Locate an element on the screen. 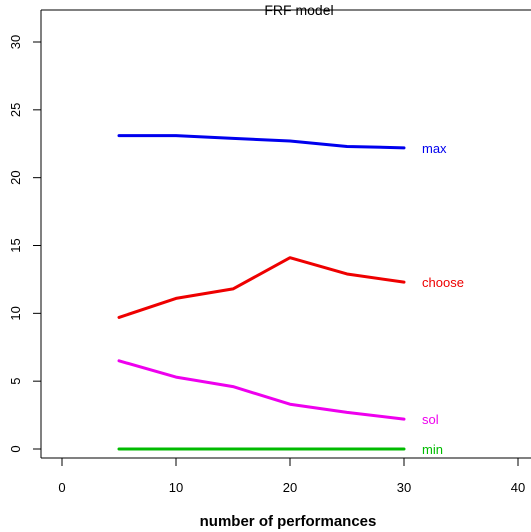 This screenshot has width=531, height=532. y-tick-label-0: 0 is located at coordinates (15, 448).